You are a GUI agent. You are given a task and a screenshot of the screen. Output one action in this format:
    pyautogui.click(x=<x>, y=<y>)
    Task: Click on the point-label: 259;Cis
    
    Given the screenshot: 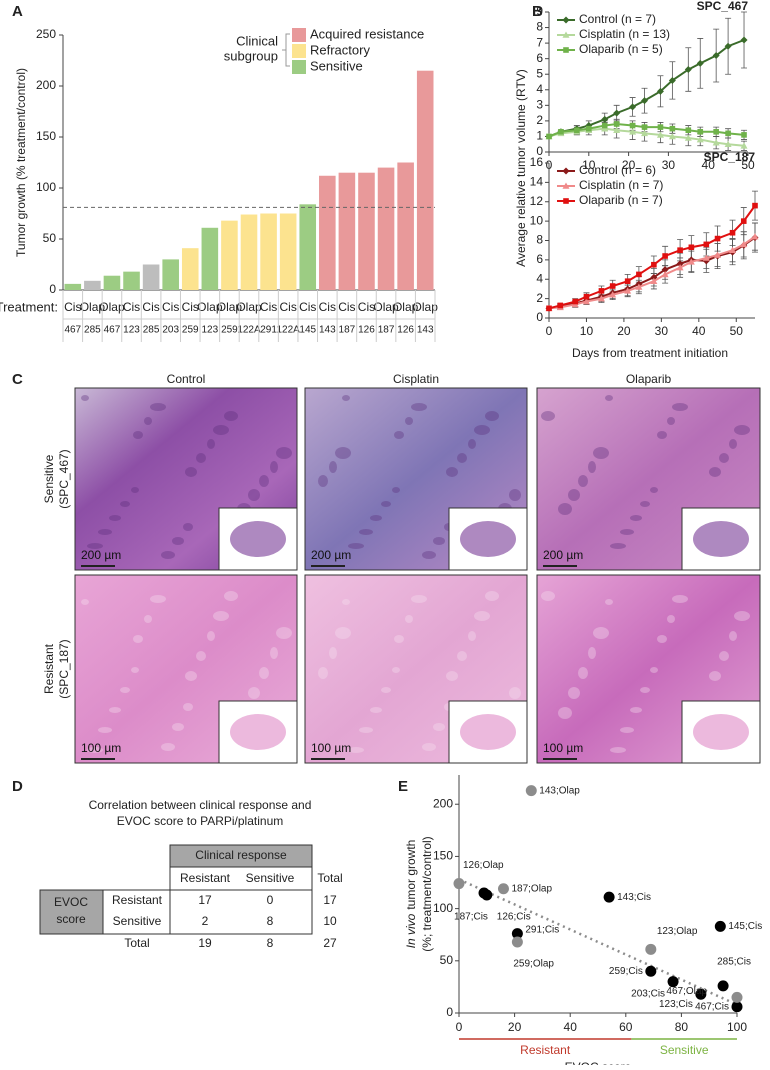 What is the action you would take?
    pyautogui.click(x=626, y=971)
    